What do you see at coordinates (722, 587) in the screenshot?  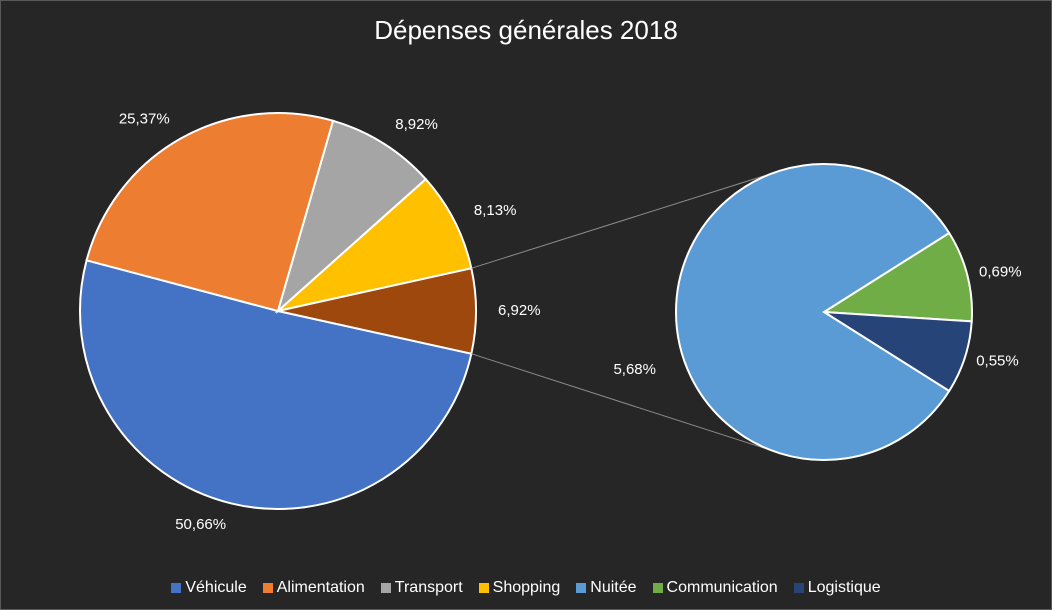 I see `legend-label: Communication` at bounding box center [722, 587].